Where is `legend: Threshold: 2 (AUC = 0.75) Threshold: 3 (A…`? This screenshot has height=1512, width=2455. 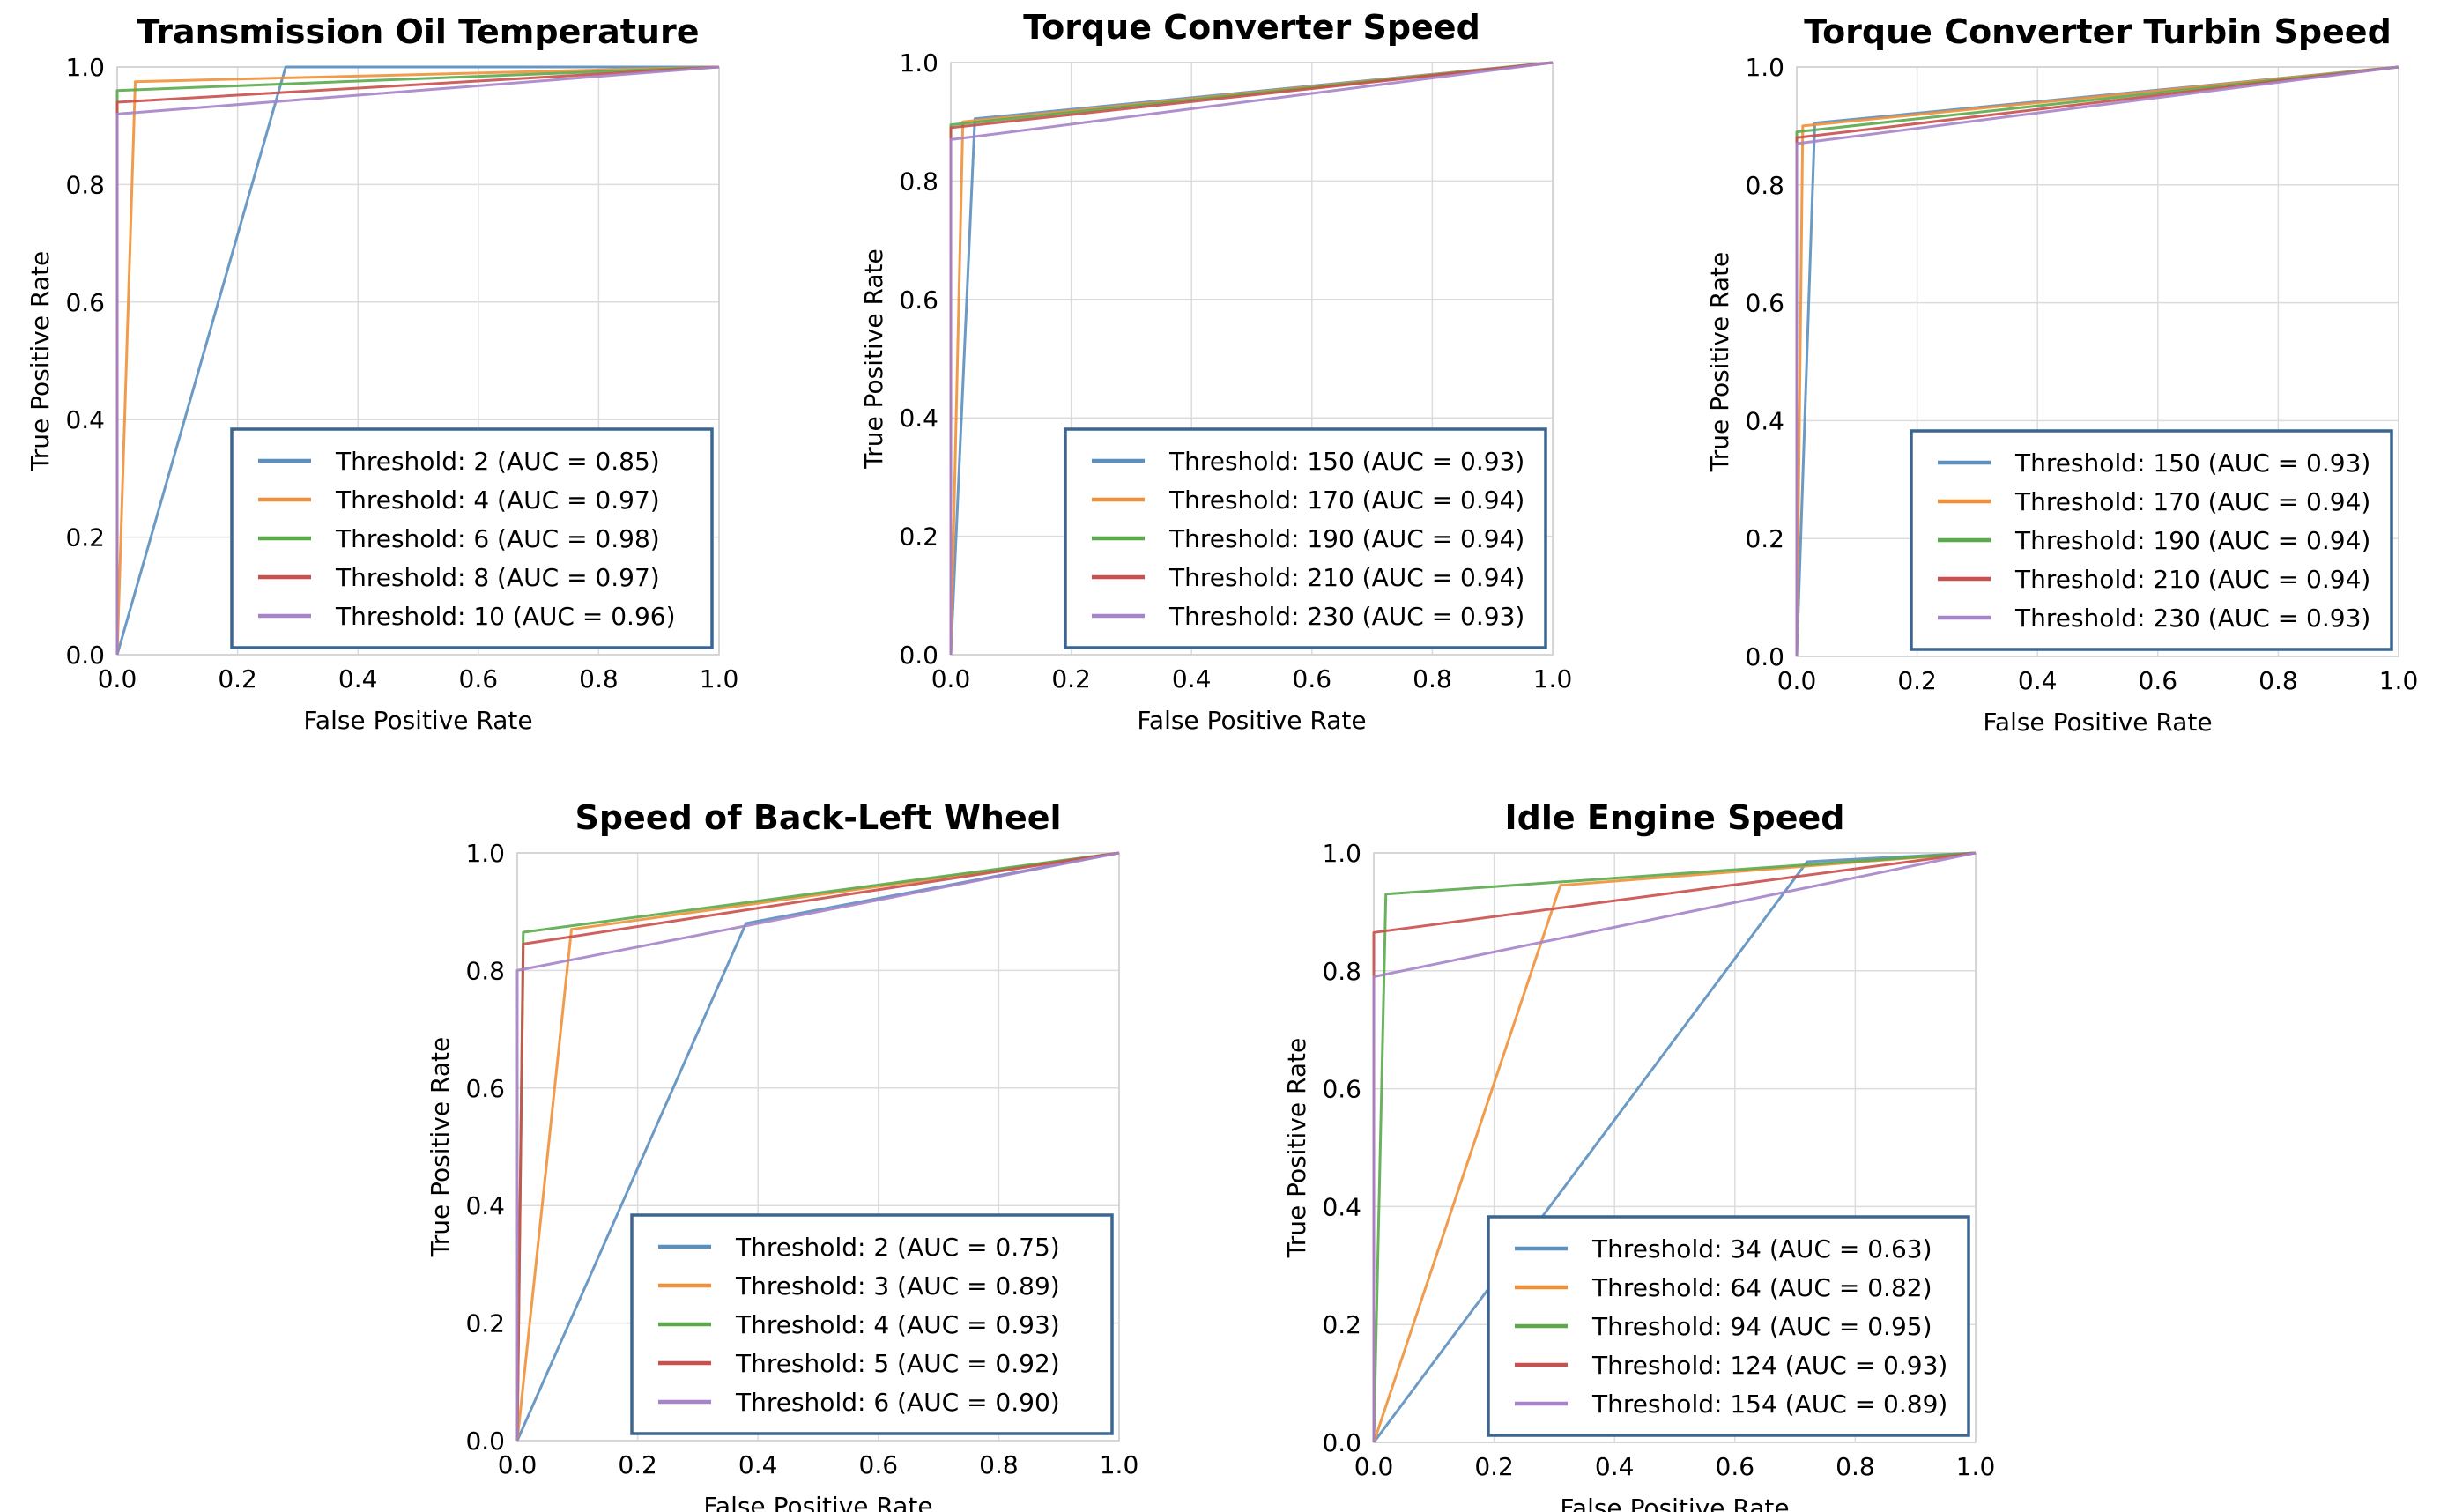 legend: Threshold: 2 (AUC = 0.75) Threshold: 3 (A… is located at coordinates (872, 1324).